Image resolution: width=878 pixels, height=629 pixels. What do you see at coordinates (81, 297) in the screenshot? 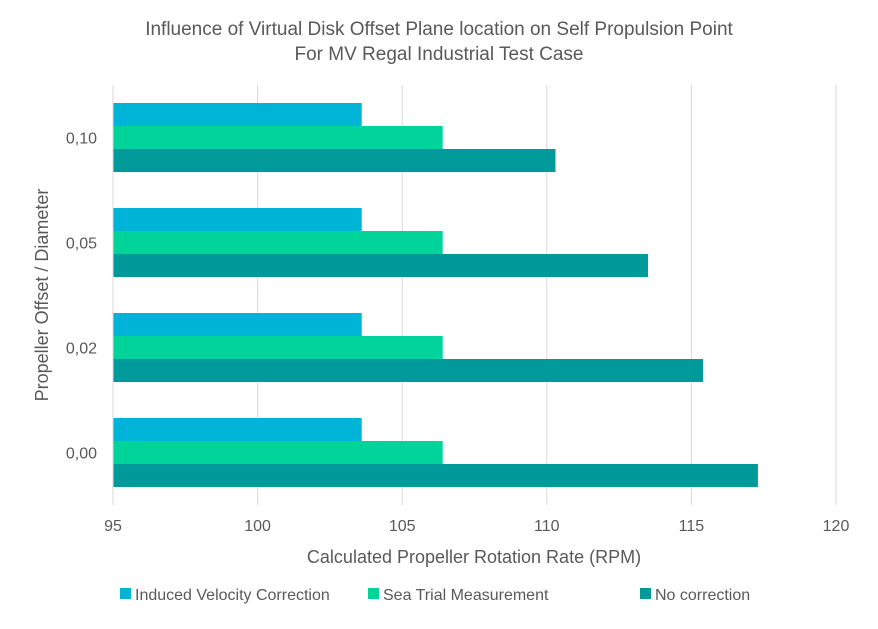
I see `y-tick-labels: 0,00 0,02 0,05 0,10` at bounding box center [81, 297].